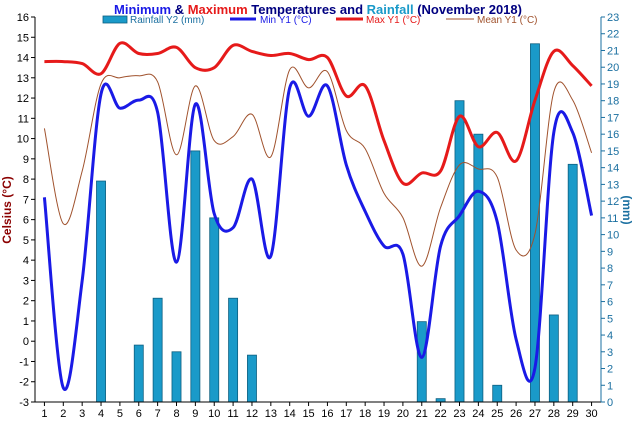 The image size is (635, 422). Describe the element at coordinates (612, 219) in the screenshot. I see `y2-tick-label: 11` at that location.